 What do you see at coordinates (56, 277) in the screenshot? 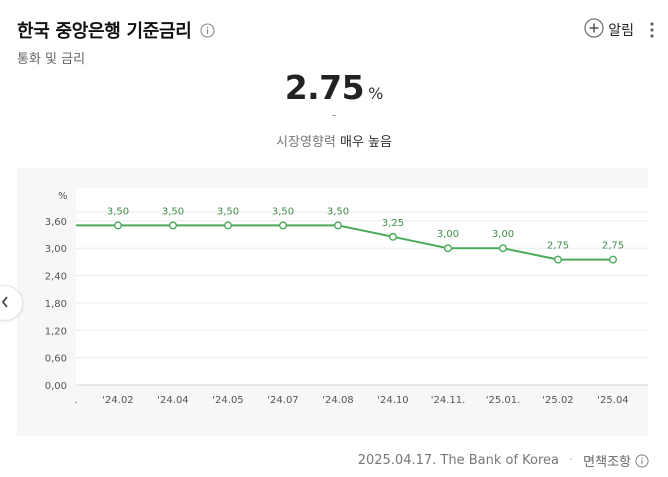
I see `y-tick-label: 2,40` at bounding box center [56, 277].